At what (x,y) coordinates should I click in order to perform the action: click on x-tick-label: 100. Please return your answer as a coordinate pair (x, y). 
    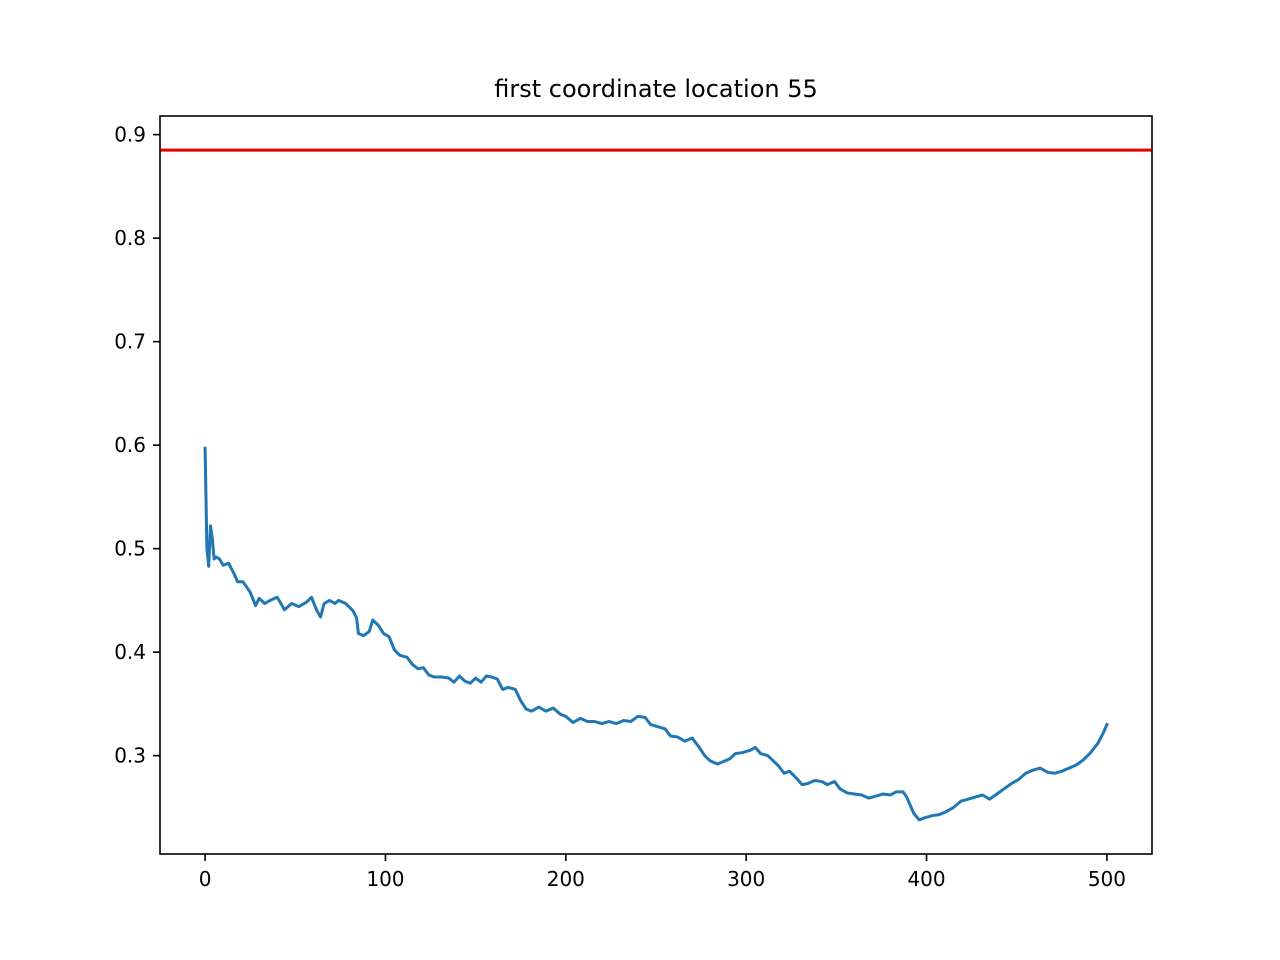
    Looking at the image, I should click on (385, 879).